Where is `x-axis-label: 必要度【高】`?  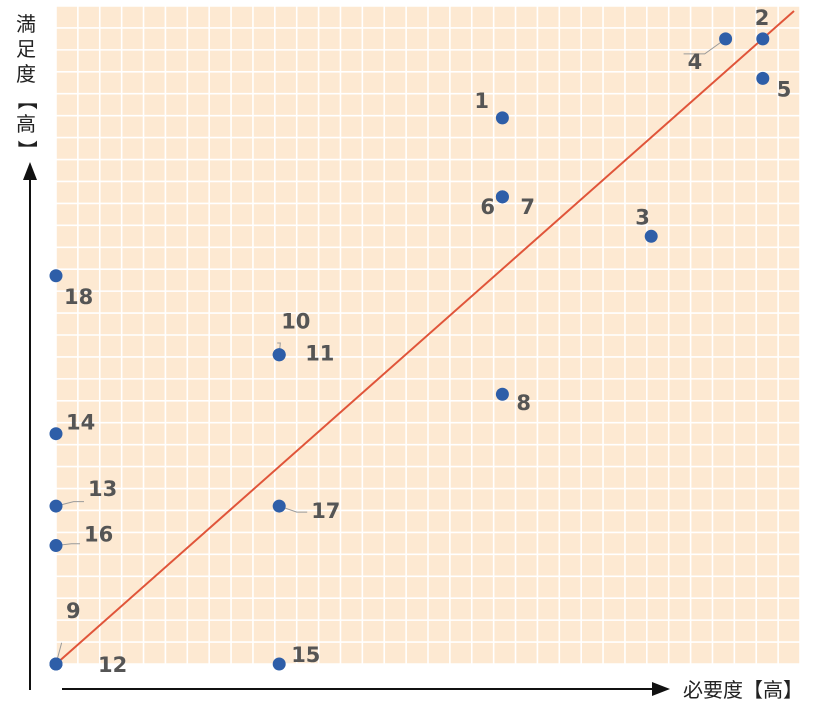
x-axis-label: 必要度【高】 is located at coordinates (743, 690).